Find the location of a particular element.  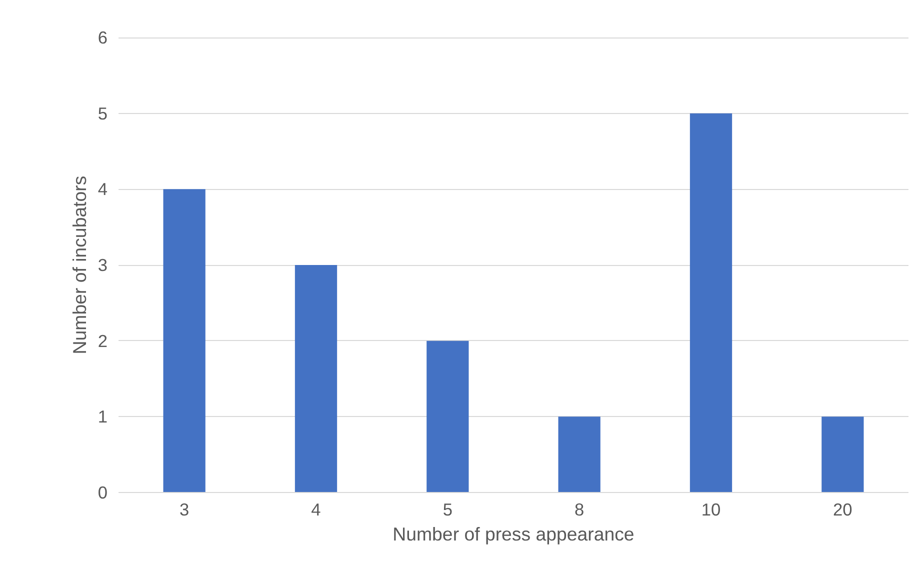

y-tick-label: 3 is located at coordinates (103, 265).